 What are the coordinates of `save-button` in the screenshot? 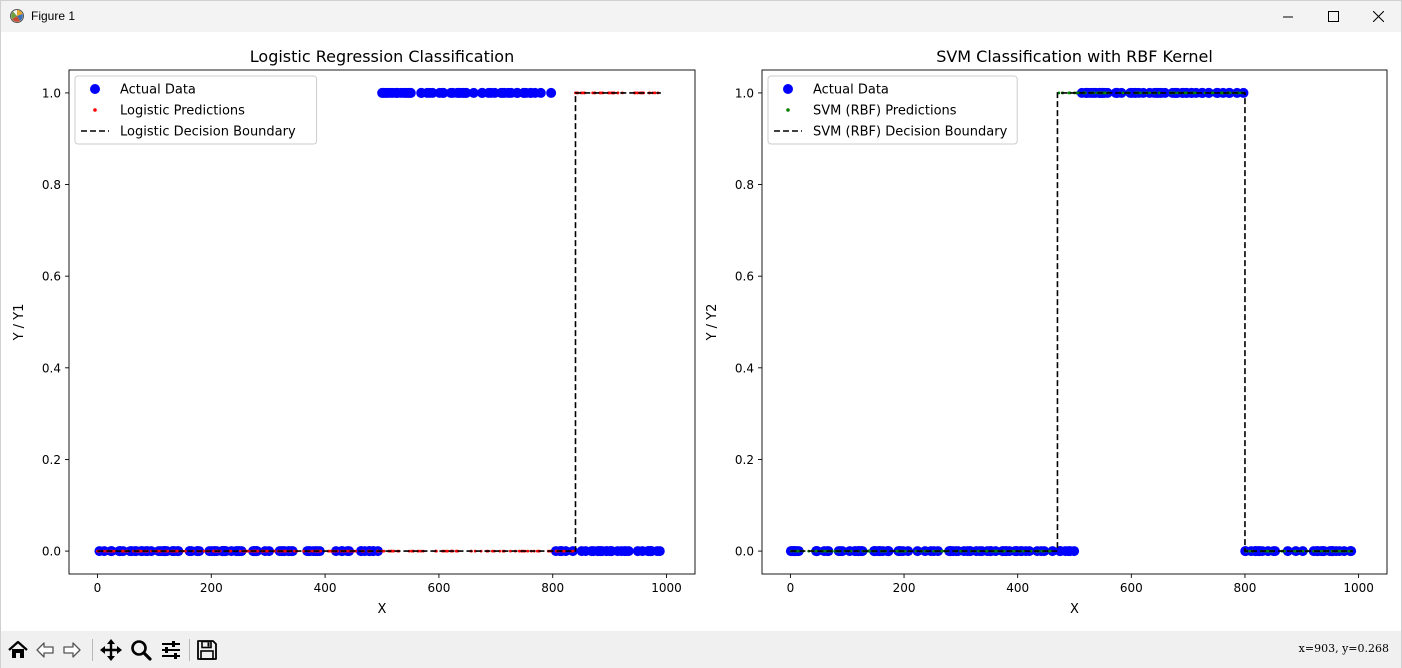 It's located at (207, 650).